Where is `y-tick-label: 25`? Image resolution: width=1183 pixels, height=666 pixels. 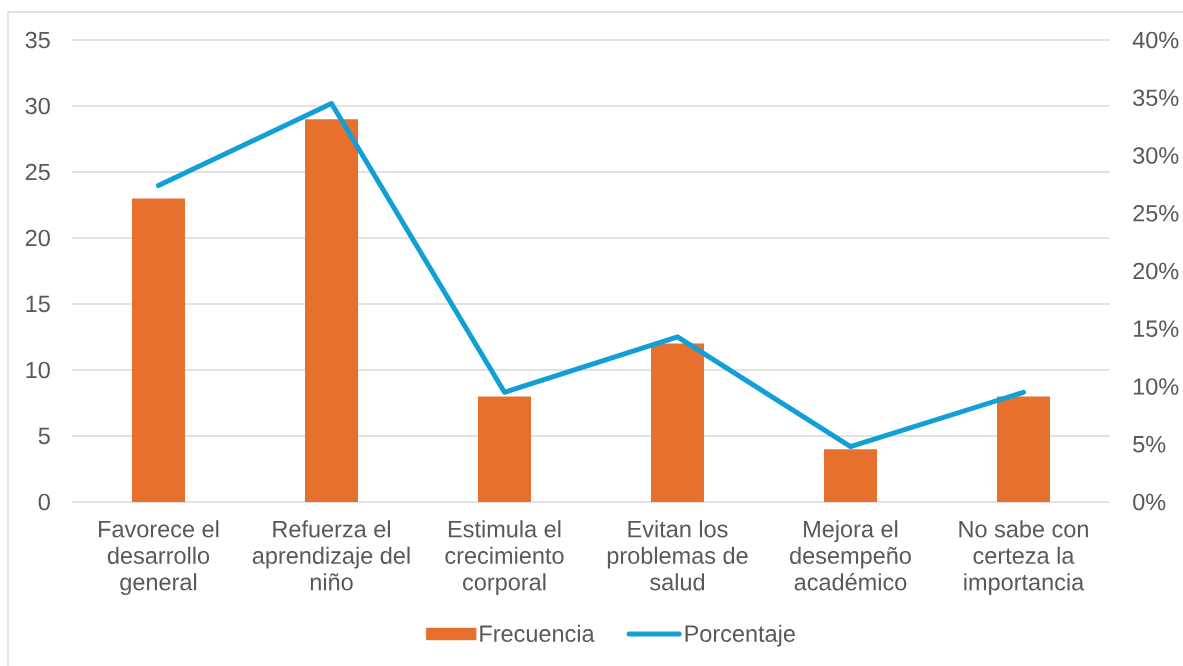 y-tick-label: 25 is located at coordinates (37, 172).